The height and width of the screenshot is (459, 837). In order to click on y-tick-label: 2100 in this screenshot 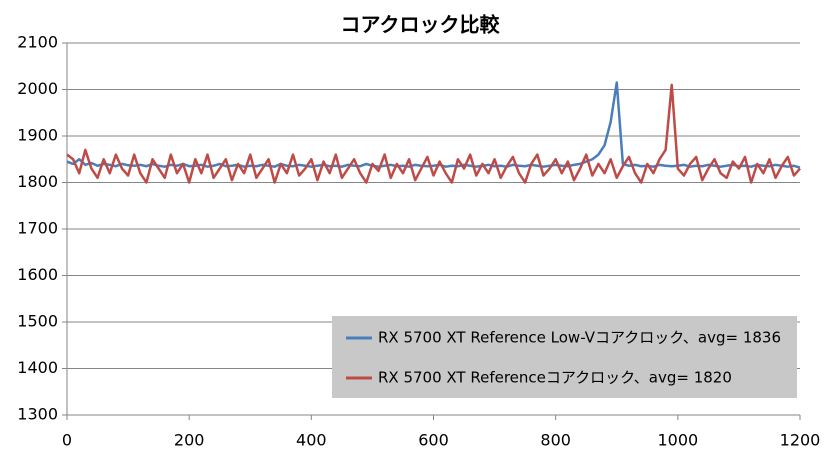, I will do `click(37, 42)`.